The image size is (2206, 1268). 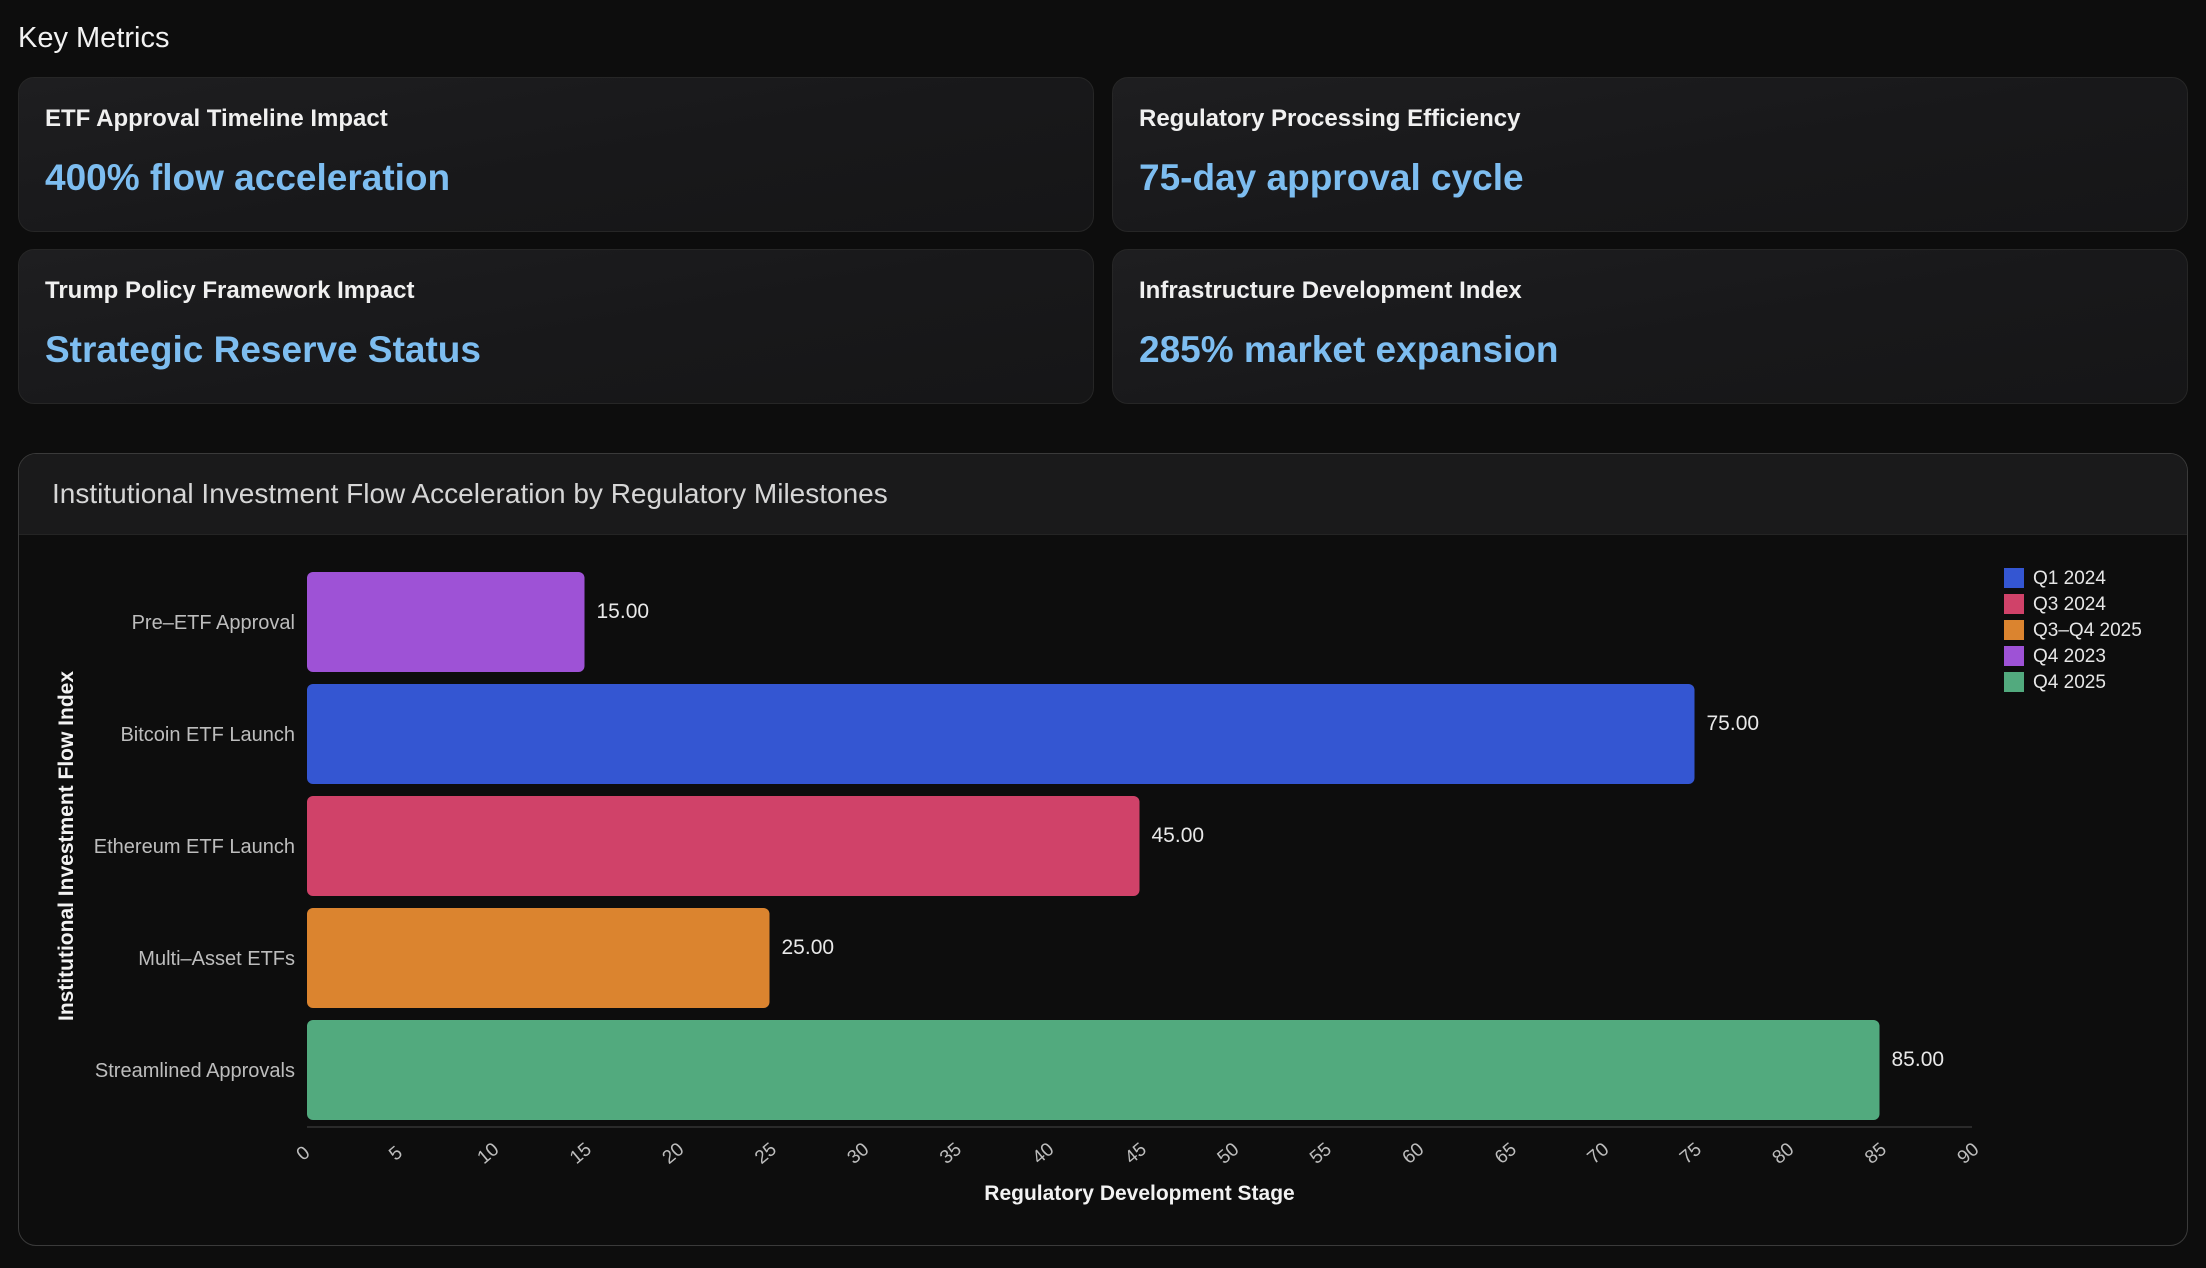 I want to click on category-label: Multi–Asset ETFs, so click(x=216, y=959).